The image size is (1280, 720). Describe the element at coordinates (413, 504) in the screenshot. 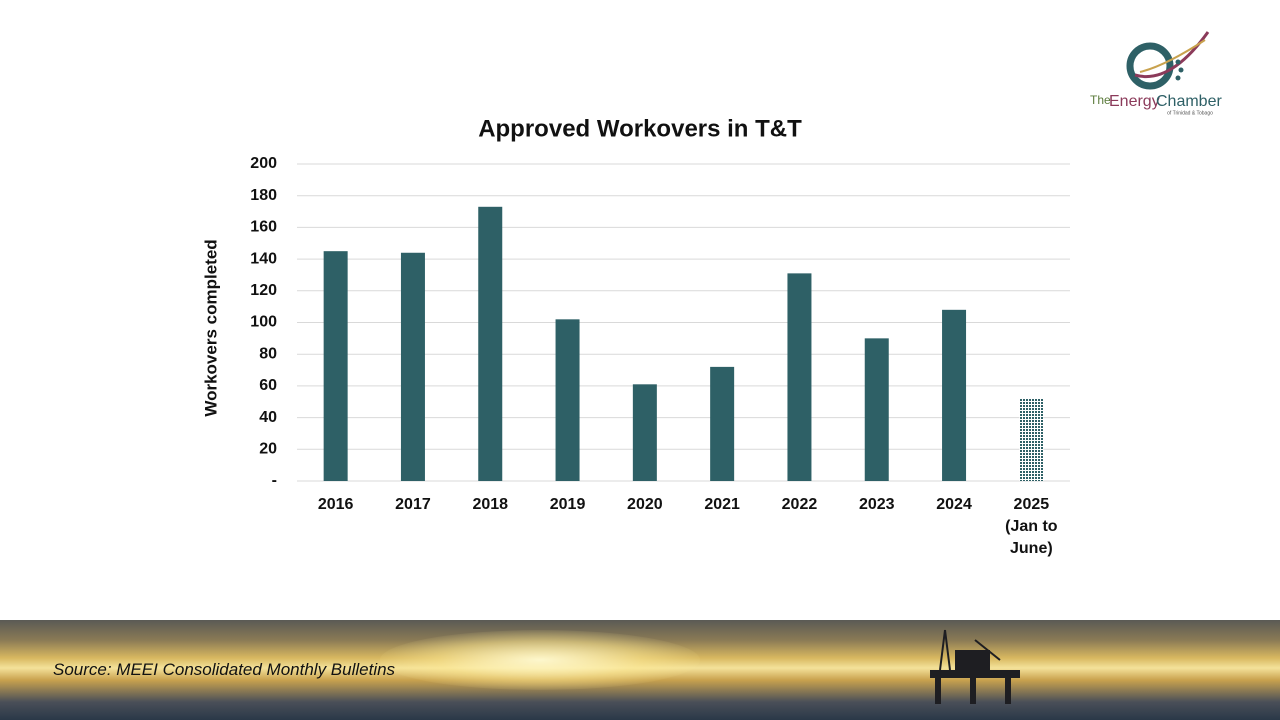

I see `x-tick-label: 2017` at that location.